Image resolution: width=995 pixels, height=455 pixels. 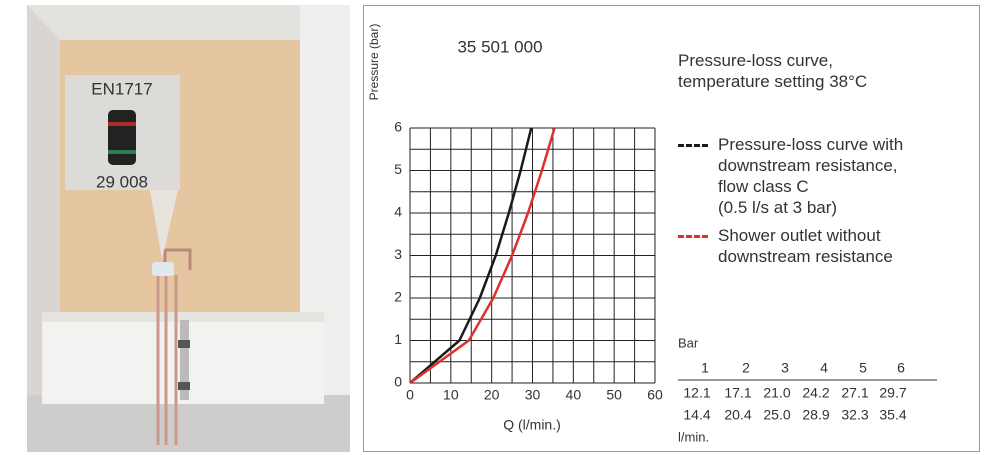 I want to click on table-cell: 35.4, so click(x=892, y=415).